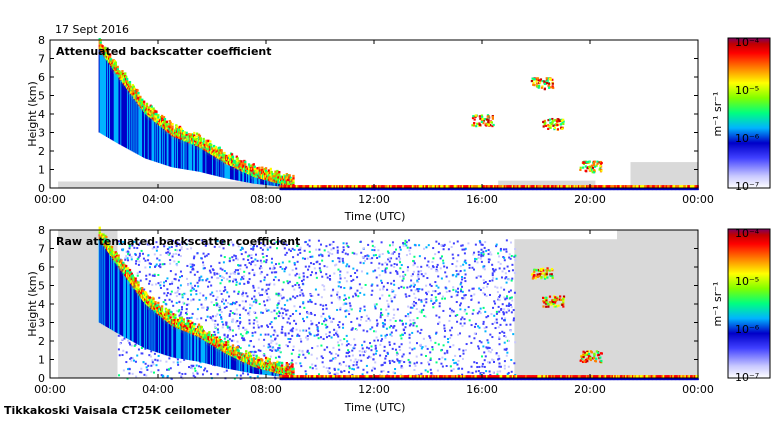 The width and height of the screenshot is (780, 424). Describe the element at coordinates (41, 77) in the screenshot. I see `y-tick-label: 6` at that location.